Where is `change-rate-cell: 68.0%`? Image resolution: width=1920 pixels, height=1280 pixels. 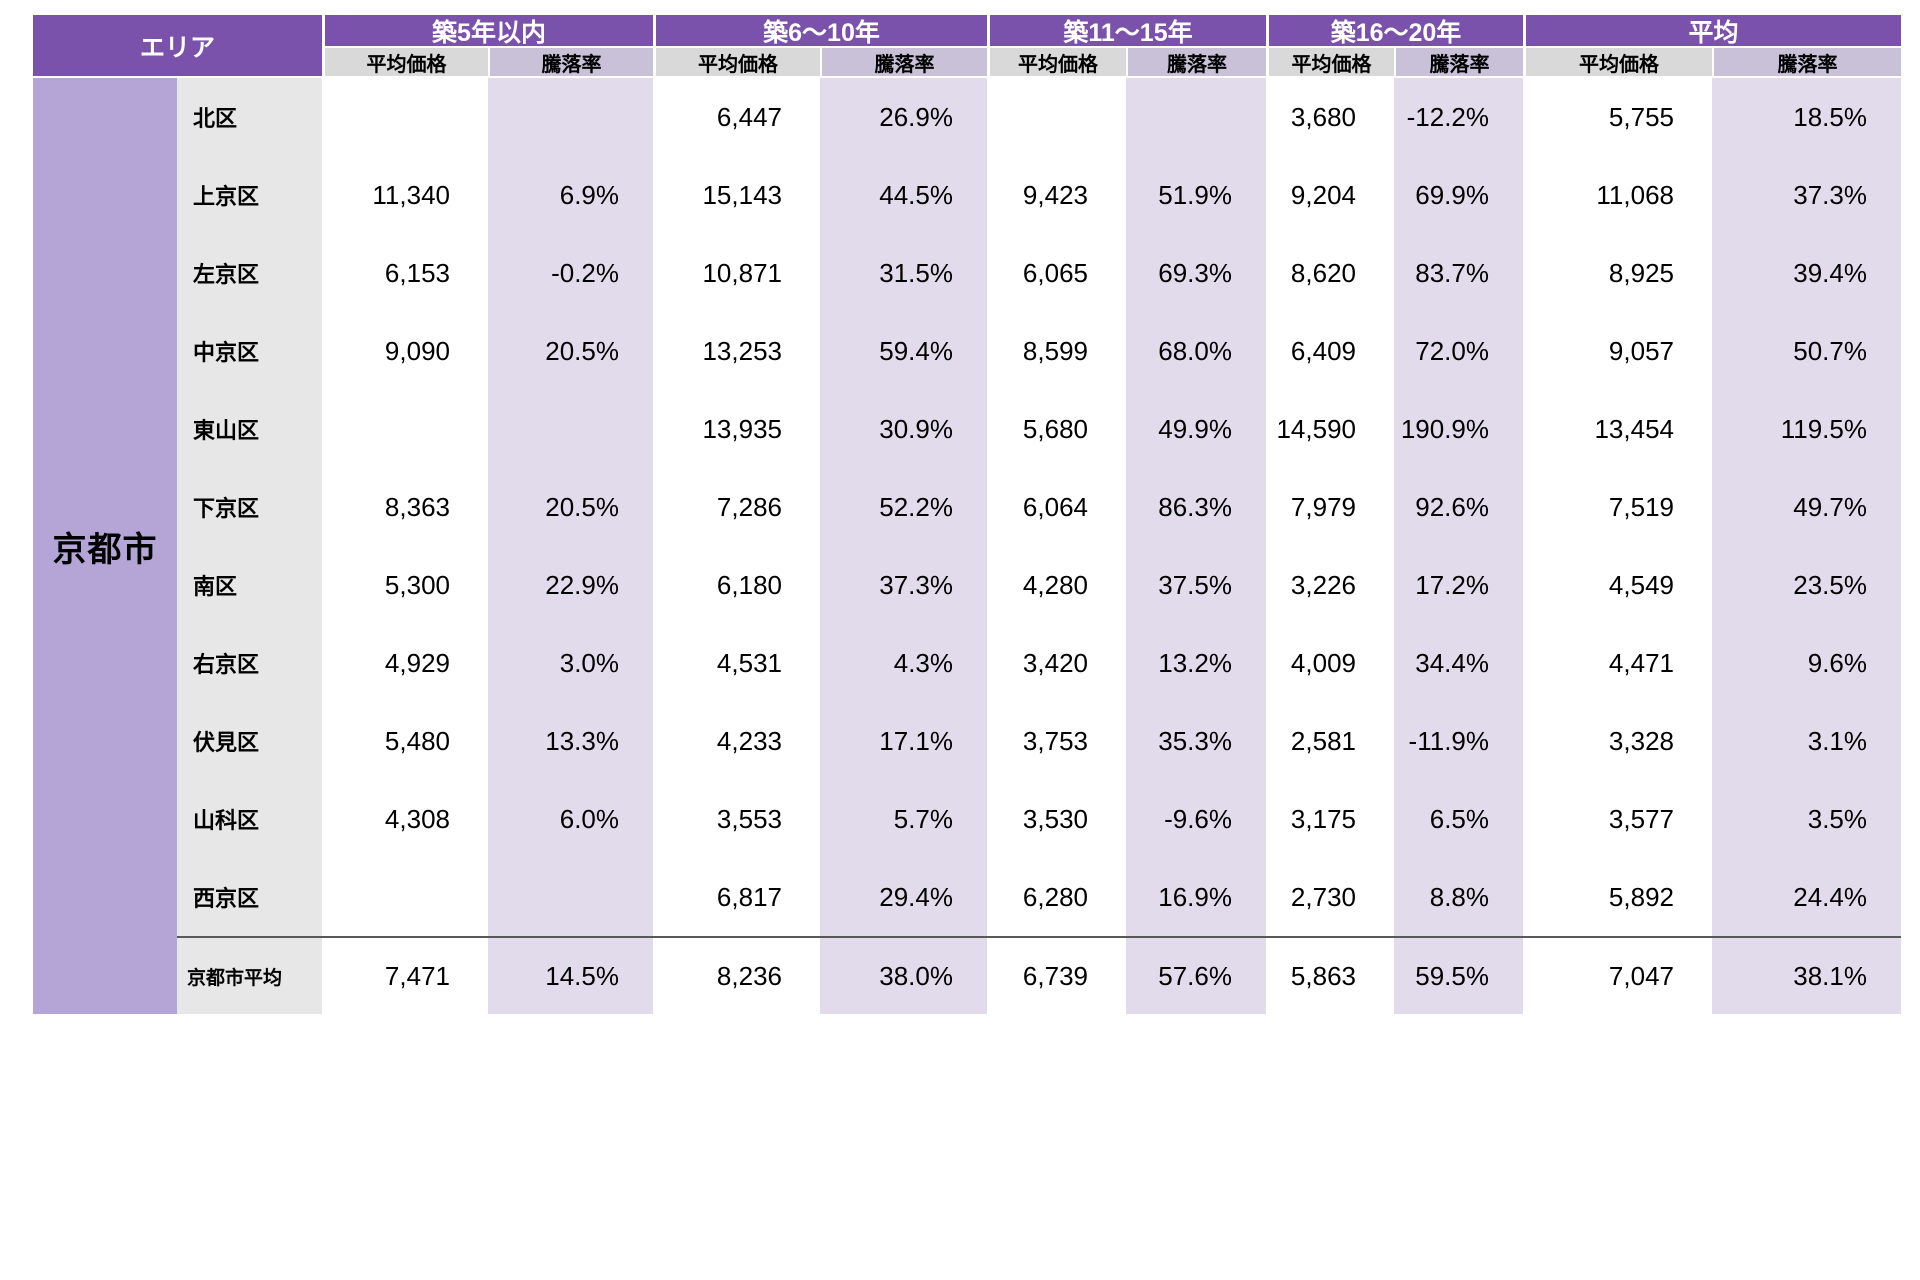
change-rate-cell: 68.0% is located at coordinates (1196, 351).